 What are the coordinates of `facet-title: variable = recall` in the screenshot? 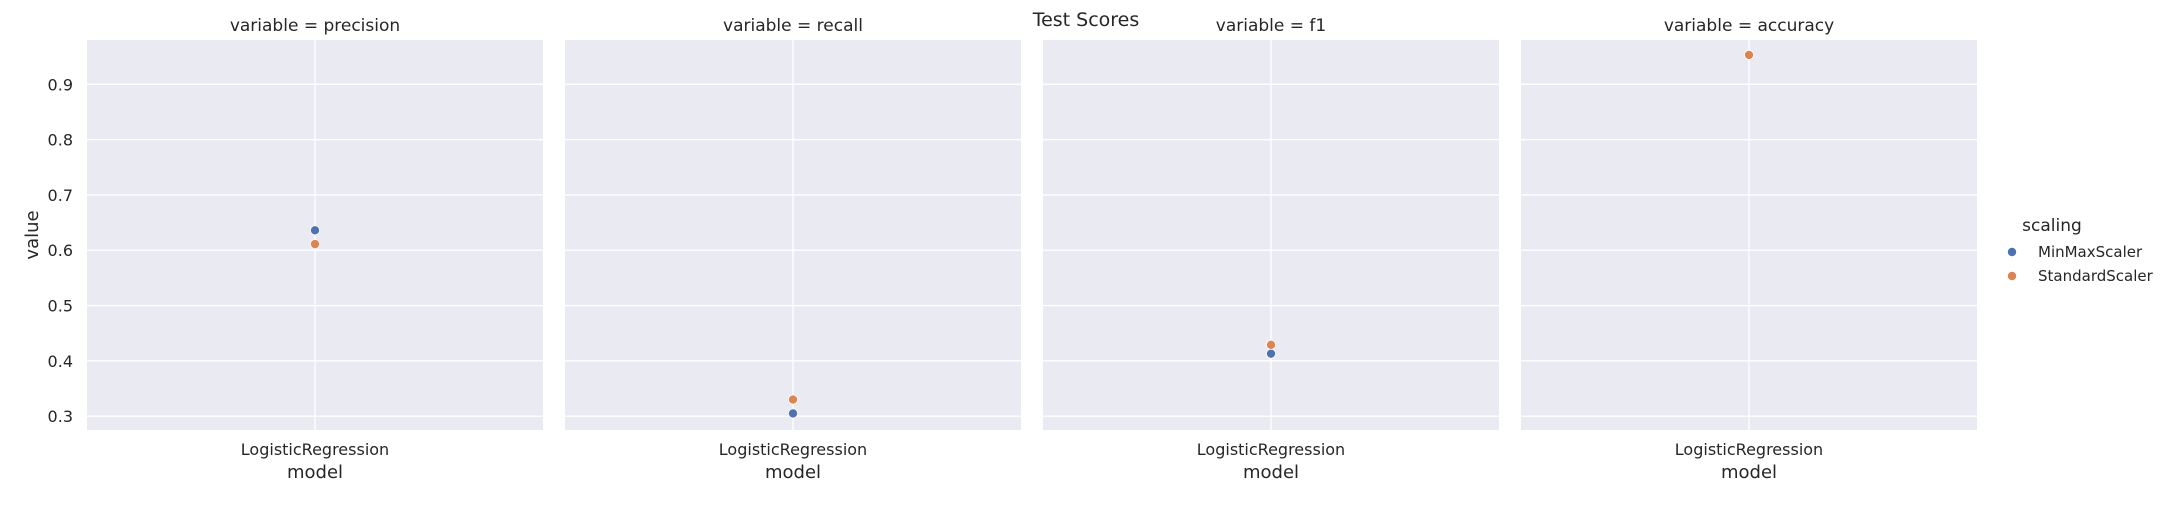 It's located at (793, 26).